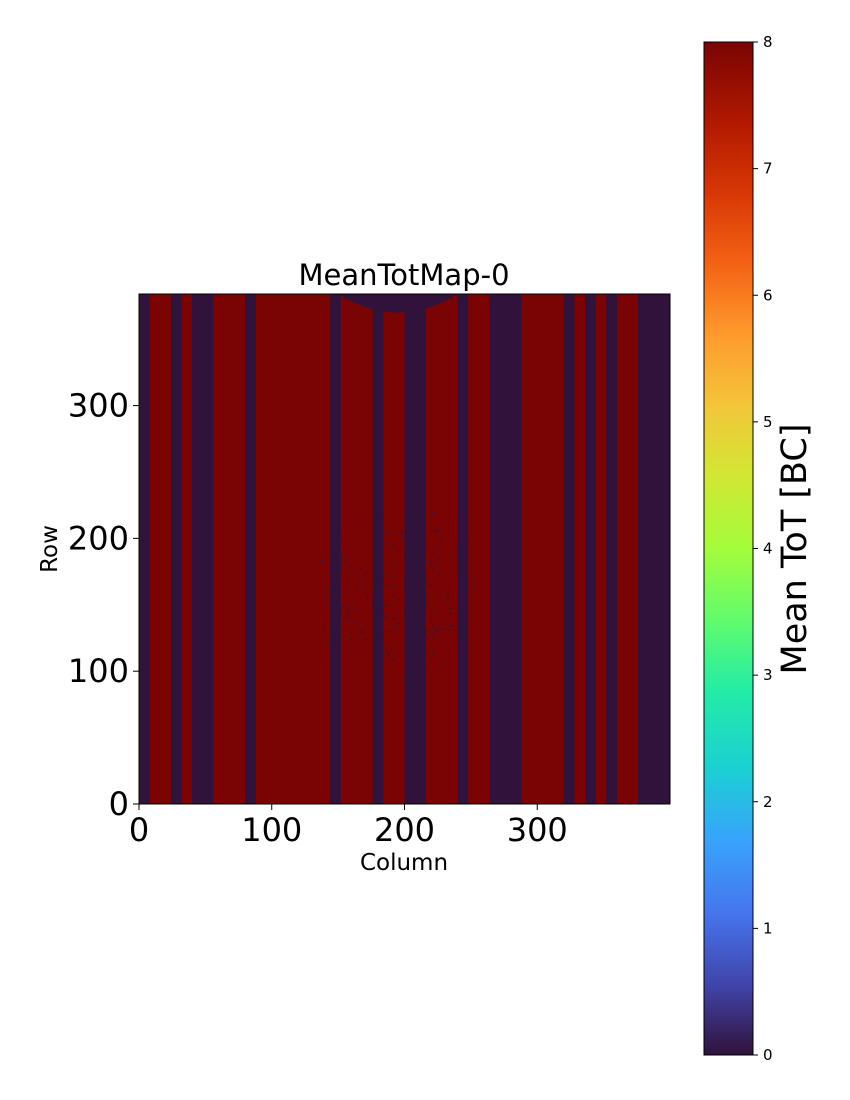 This screenshot has width=850, height=1100. I want to click on low-value-top-arc, so click(398, 303).